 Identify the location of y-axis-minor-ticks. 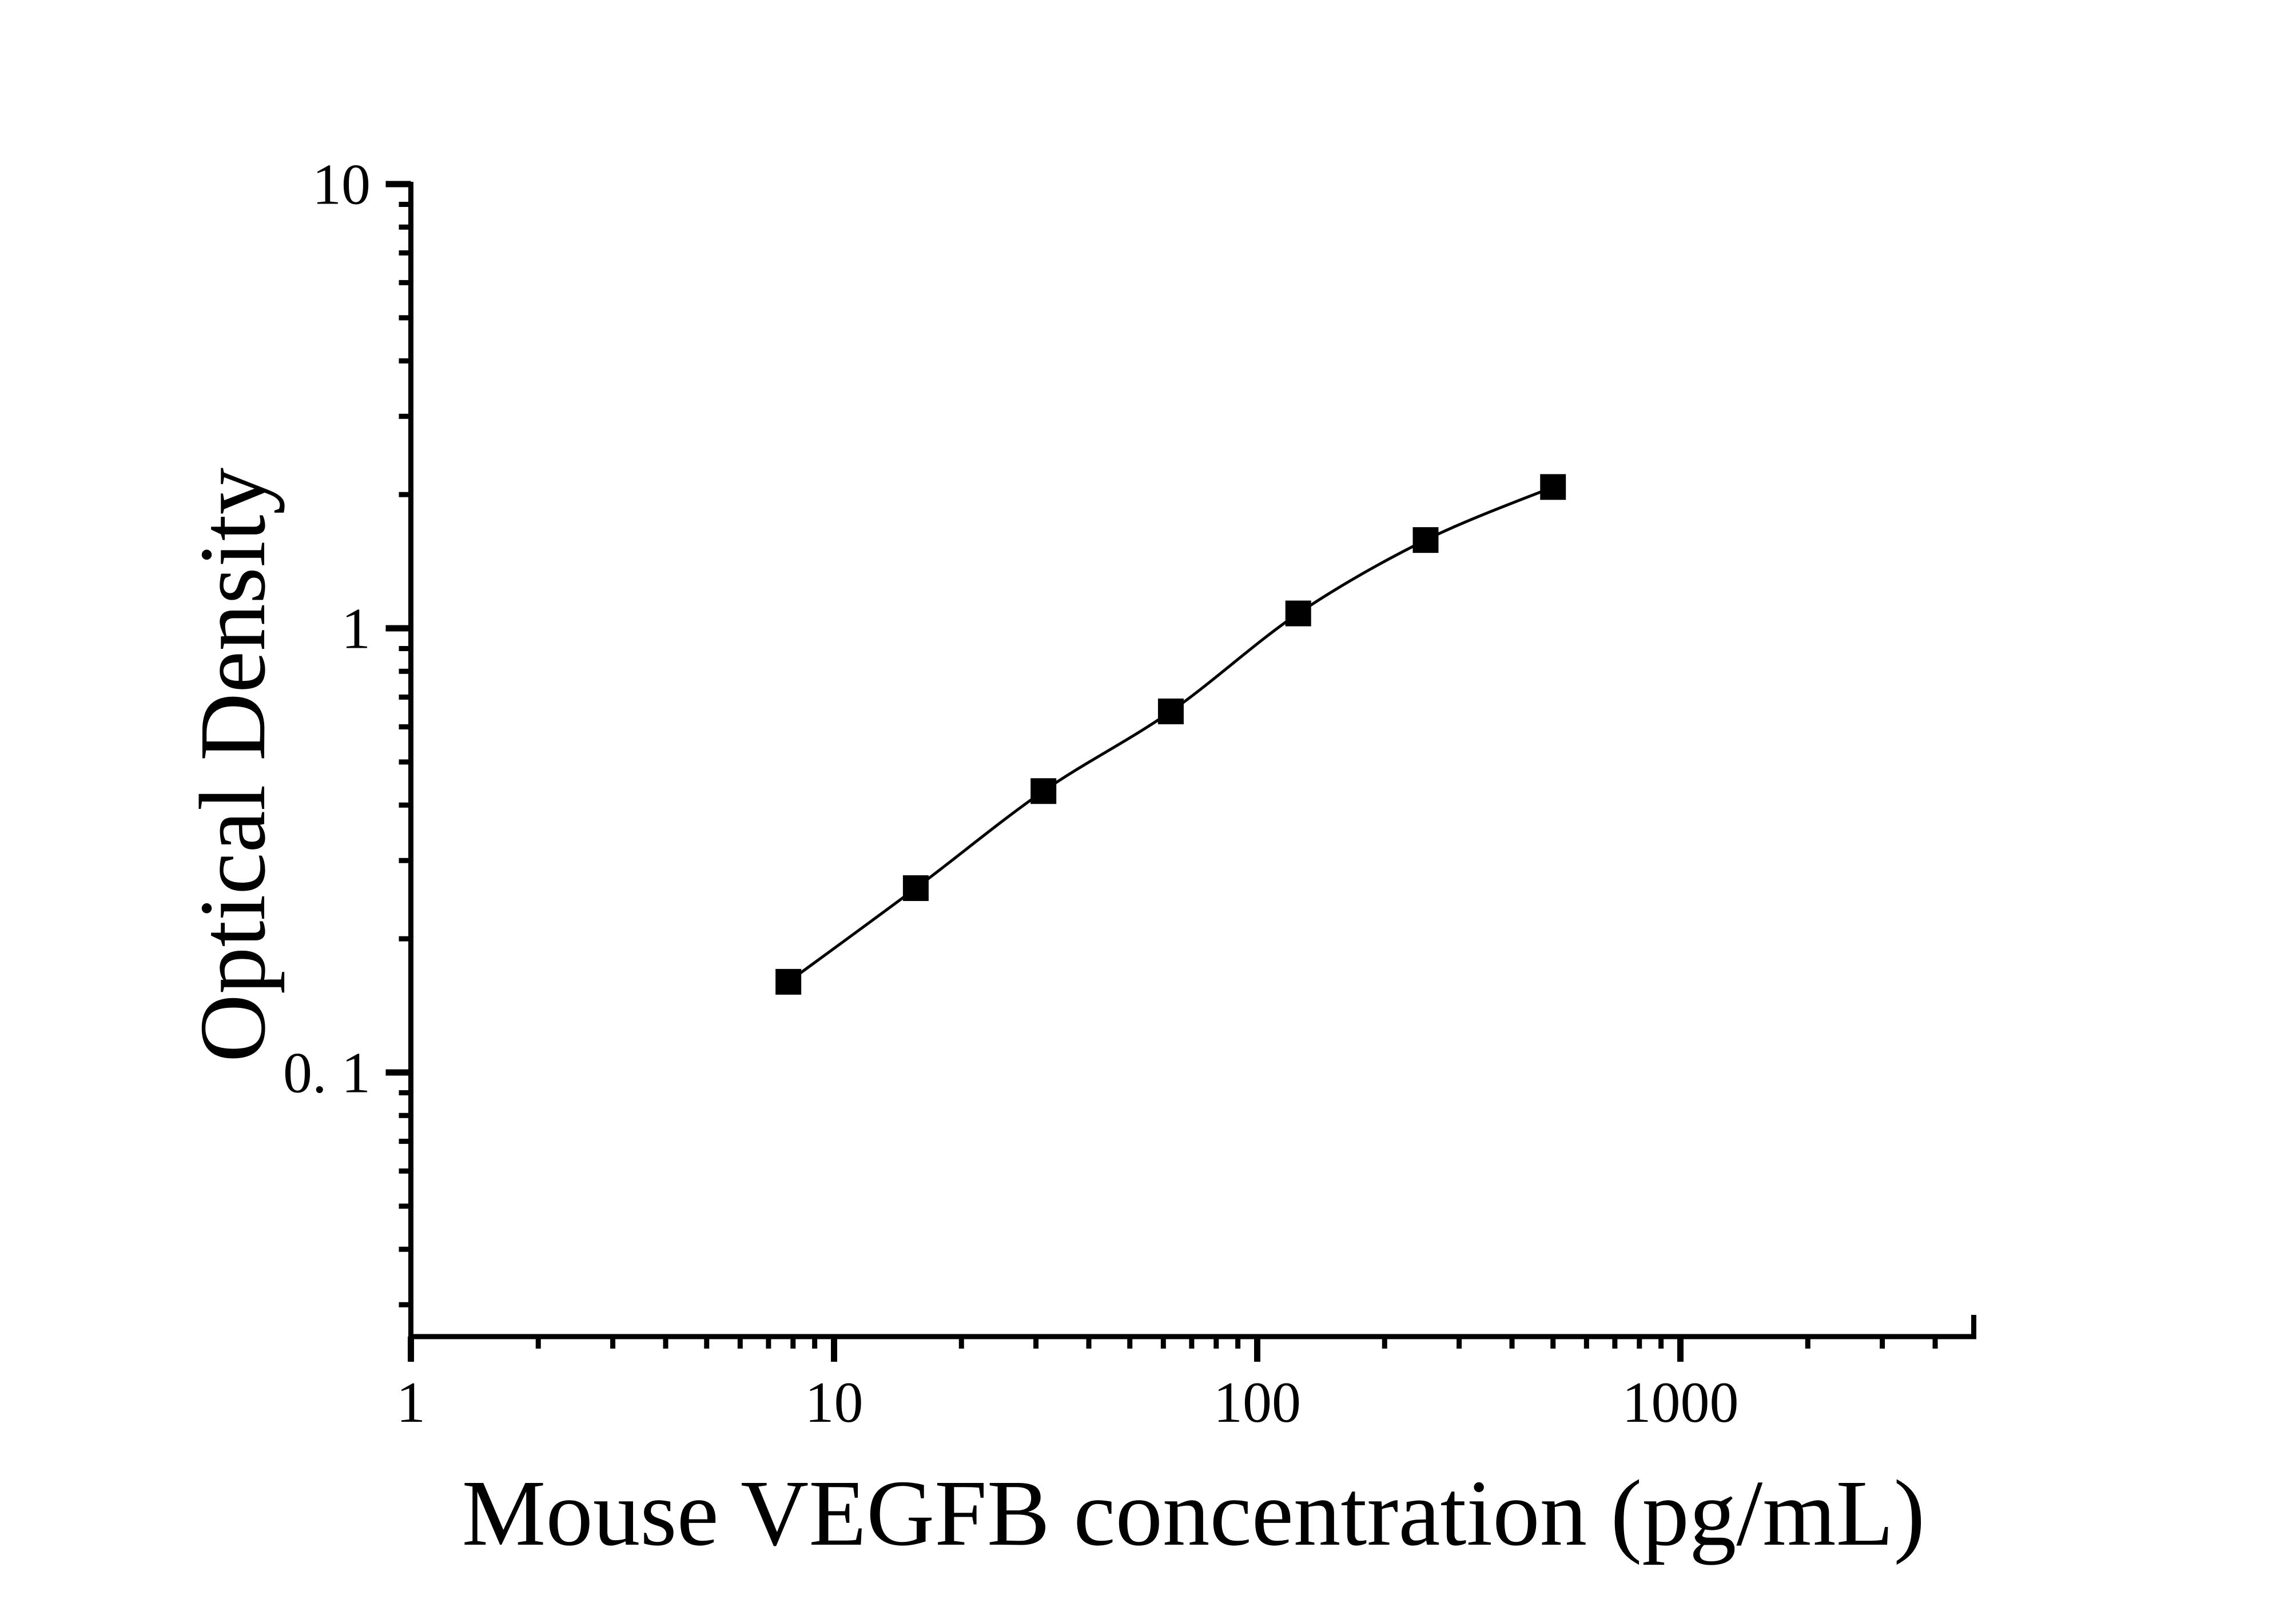
(405, 754).